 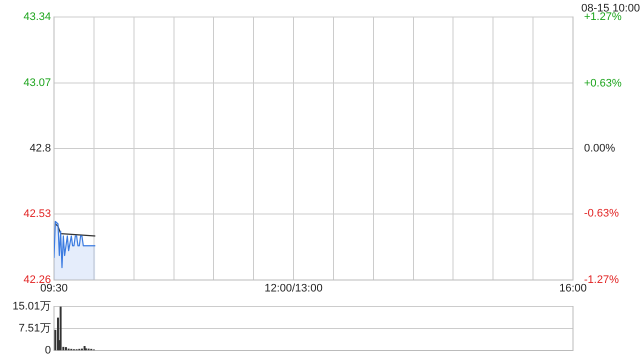 What do you see at coordinates (34, 328) in the screenshot?
I see `y-tick-label: 7.51万` at bounding box center [34, 328].